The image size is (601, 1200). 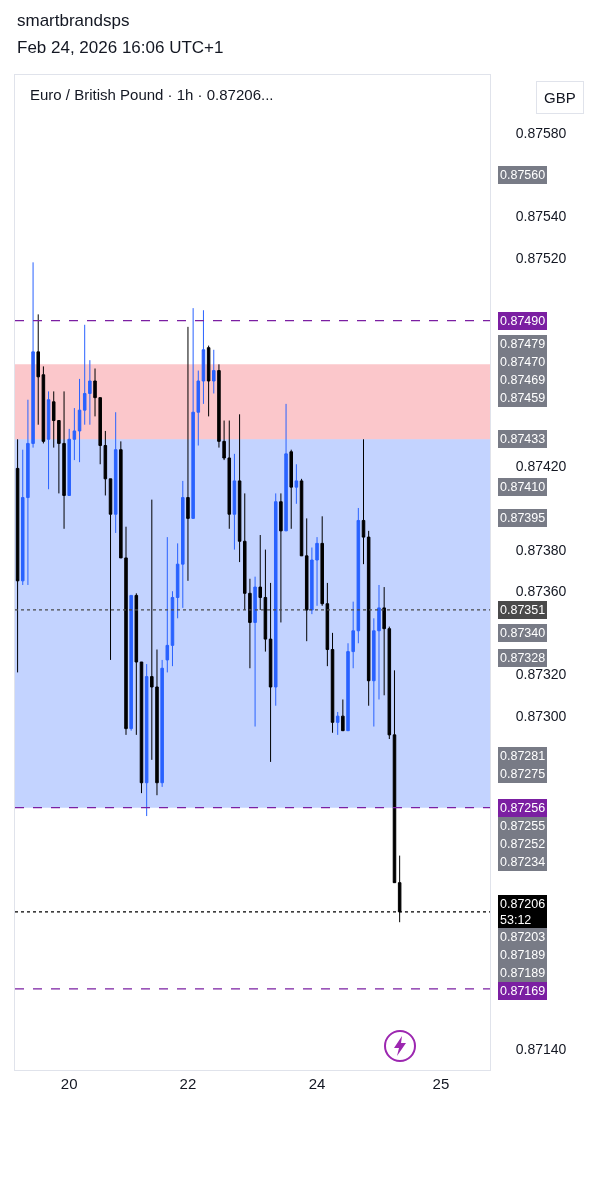 I want to click on ref-line-label: 0.87206 53:12, so click(x=523, y=912).